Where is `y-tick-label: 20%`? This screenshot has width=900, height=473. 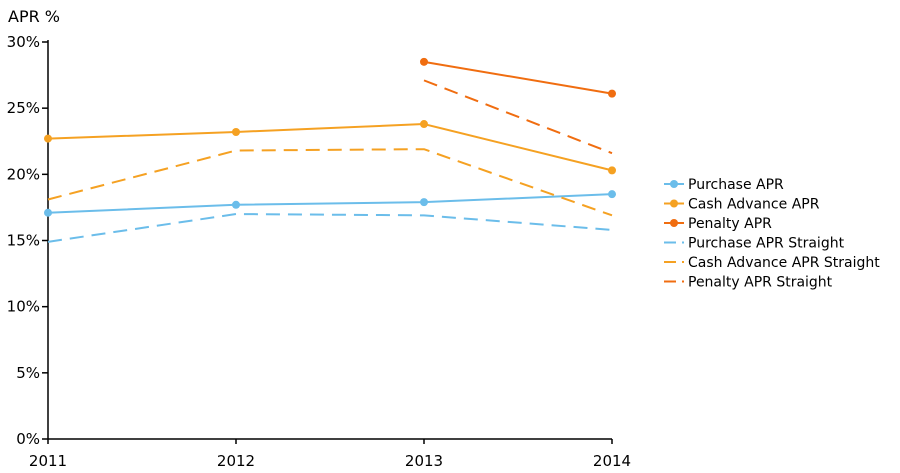 y-tick-label: 20% is located at coordinates (23, 174).